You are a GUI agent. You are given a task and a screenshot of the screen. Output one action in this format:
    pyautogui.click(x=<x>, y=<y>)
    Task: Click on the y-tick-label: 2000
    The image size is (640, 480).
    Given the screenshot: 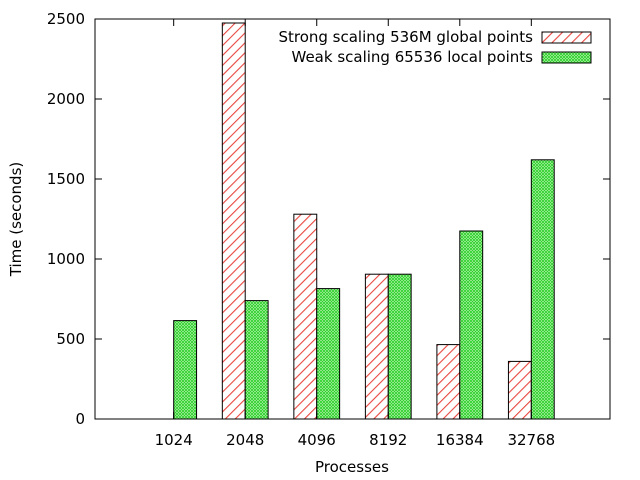 What is the action you would take?
    pyautogui.click(x=66, y=99)
    